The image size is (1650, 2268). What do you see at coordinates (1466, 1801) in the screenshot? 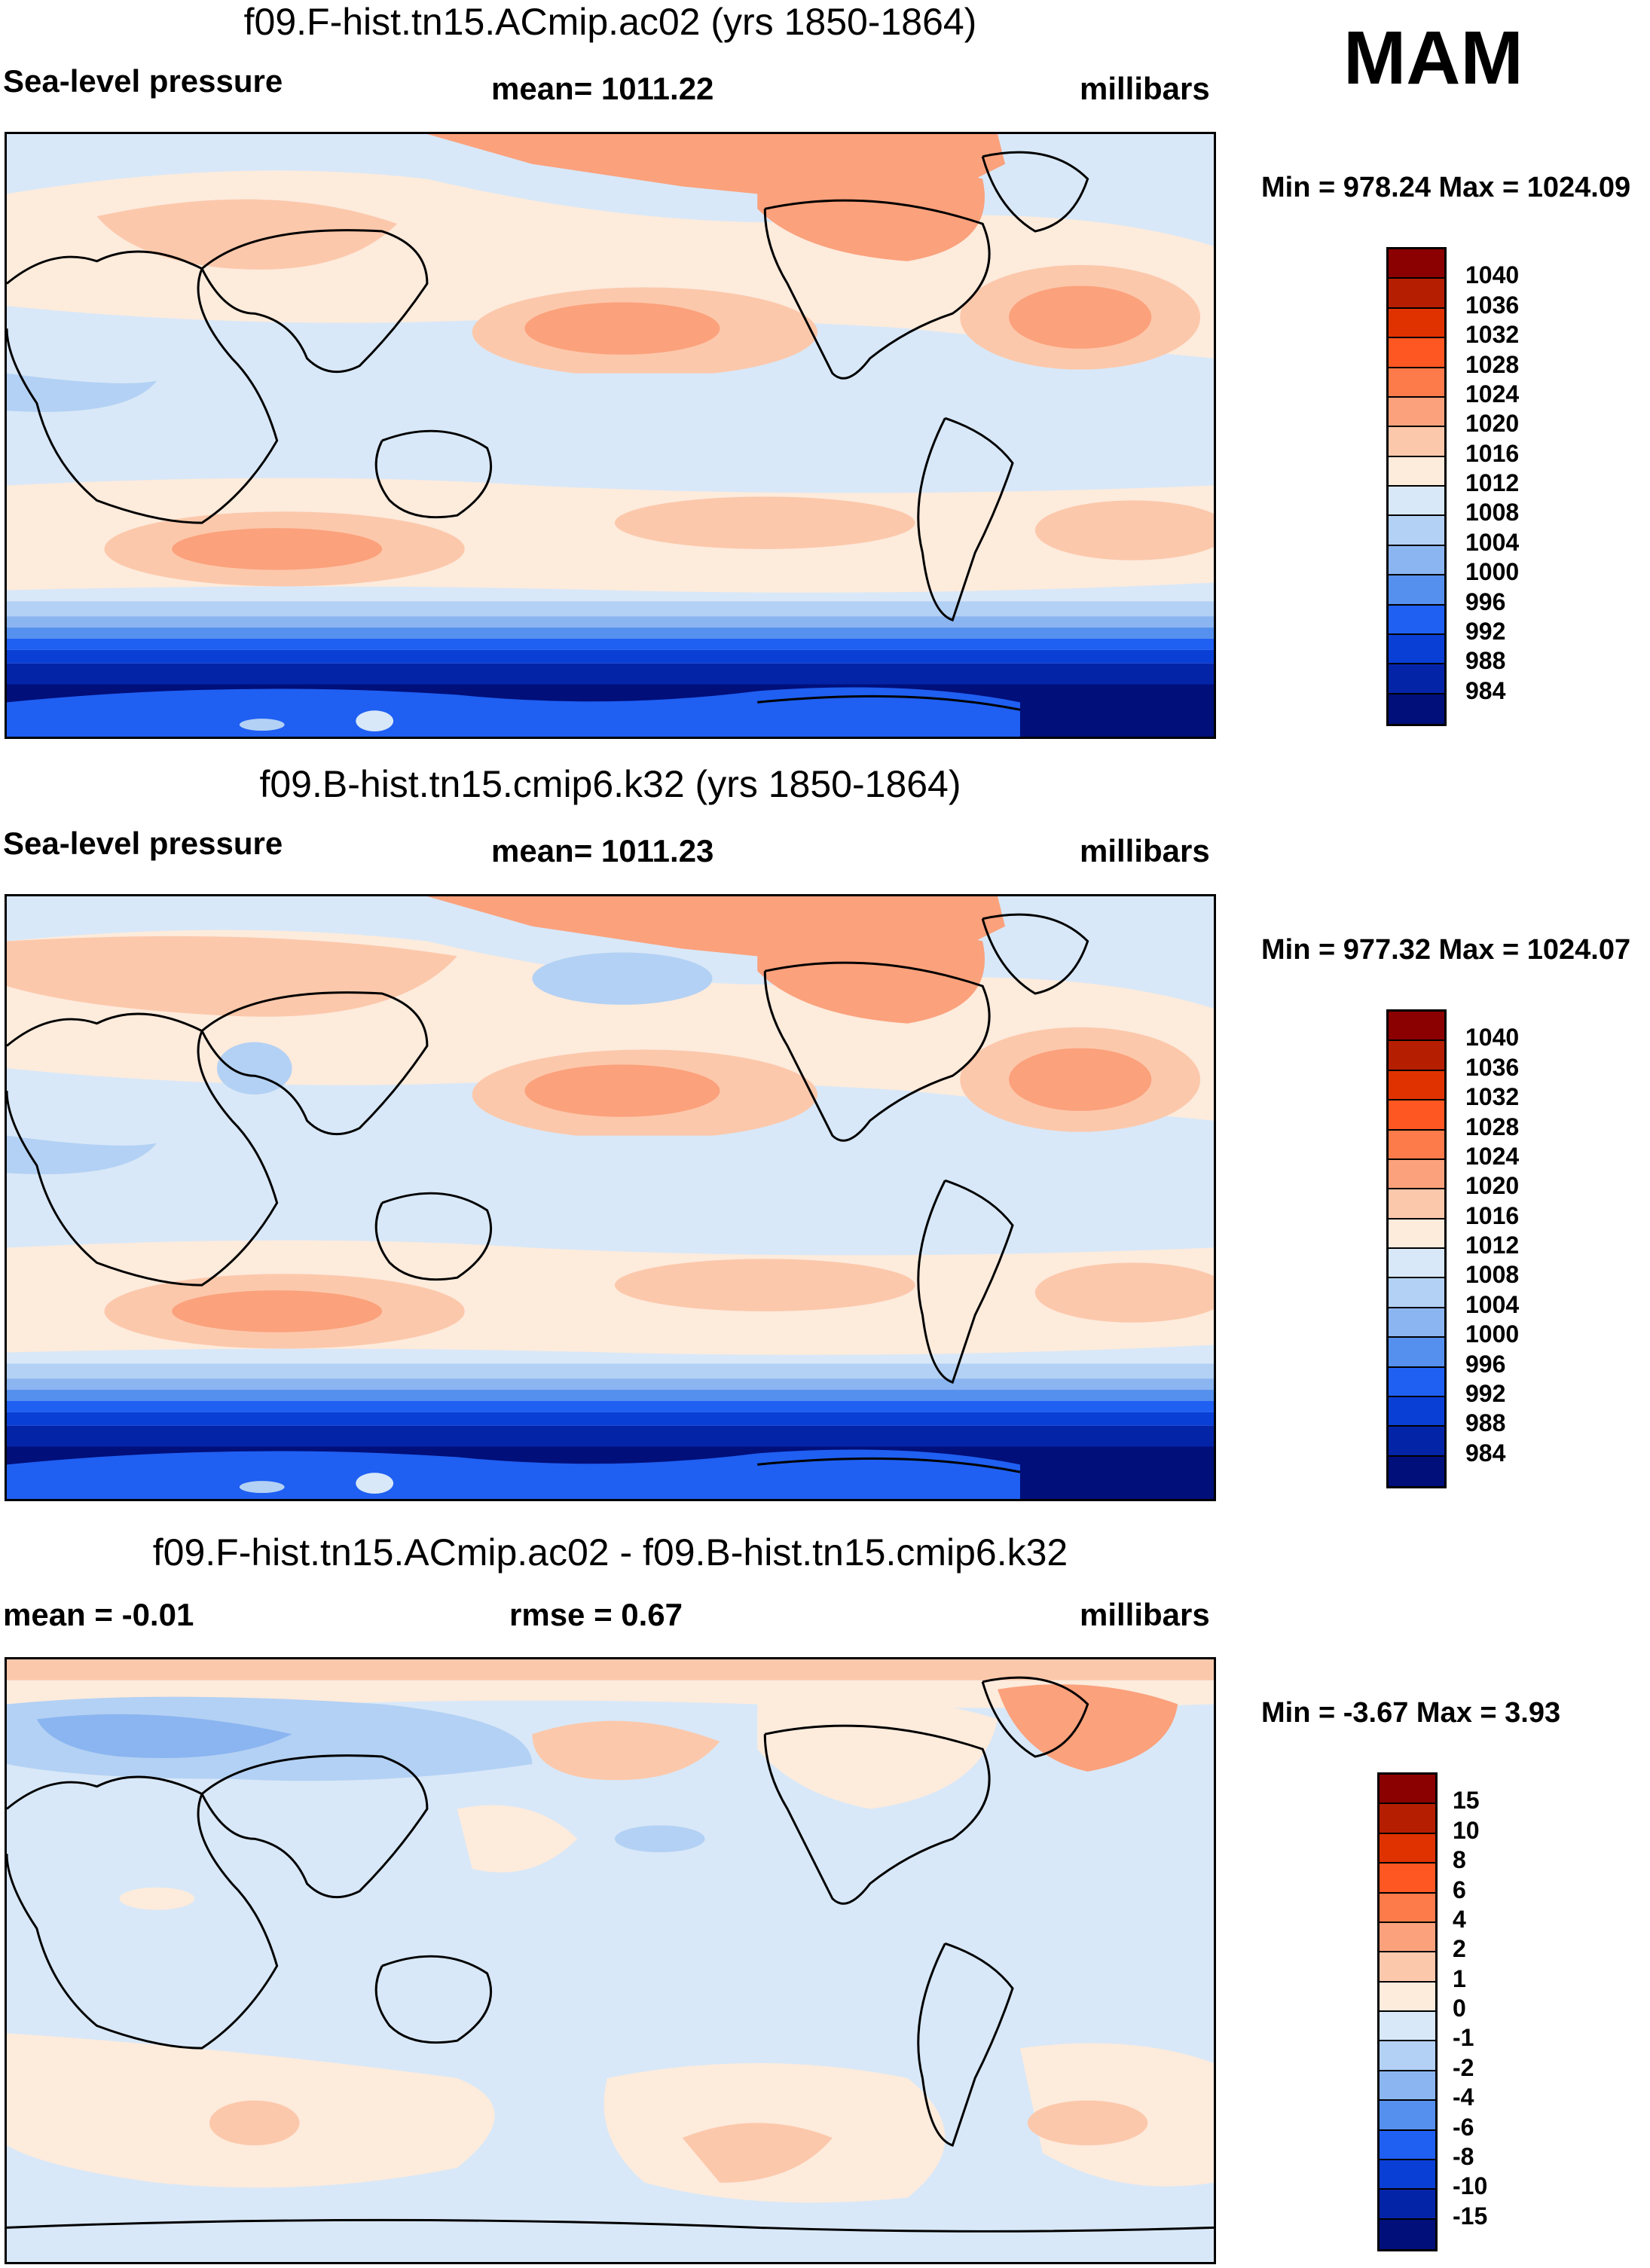
I see `colorbar-tick-label: 15` at bounding box center [1466, 1801].